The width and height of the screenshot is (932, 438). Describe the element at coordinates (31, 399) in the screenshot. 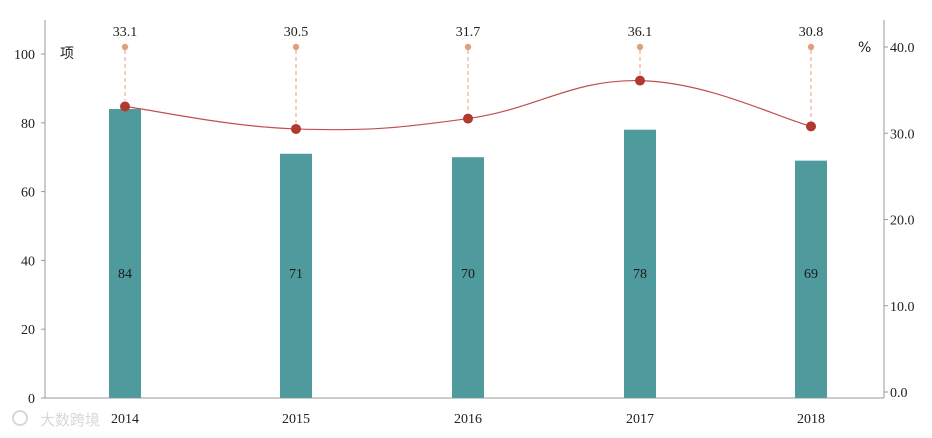

I see `left-tick-label: 0` at that location.